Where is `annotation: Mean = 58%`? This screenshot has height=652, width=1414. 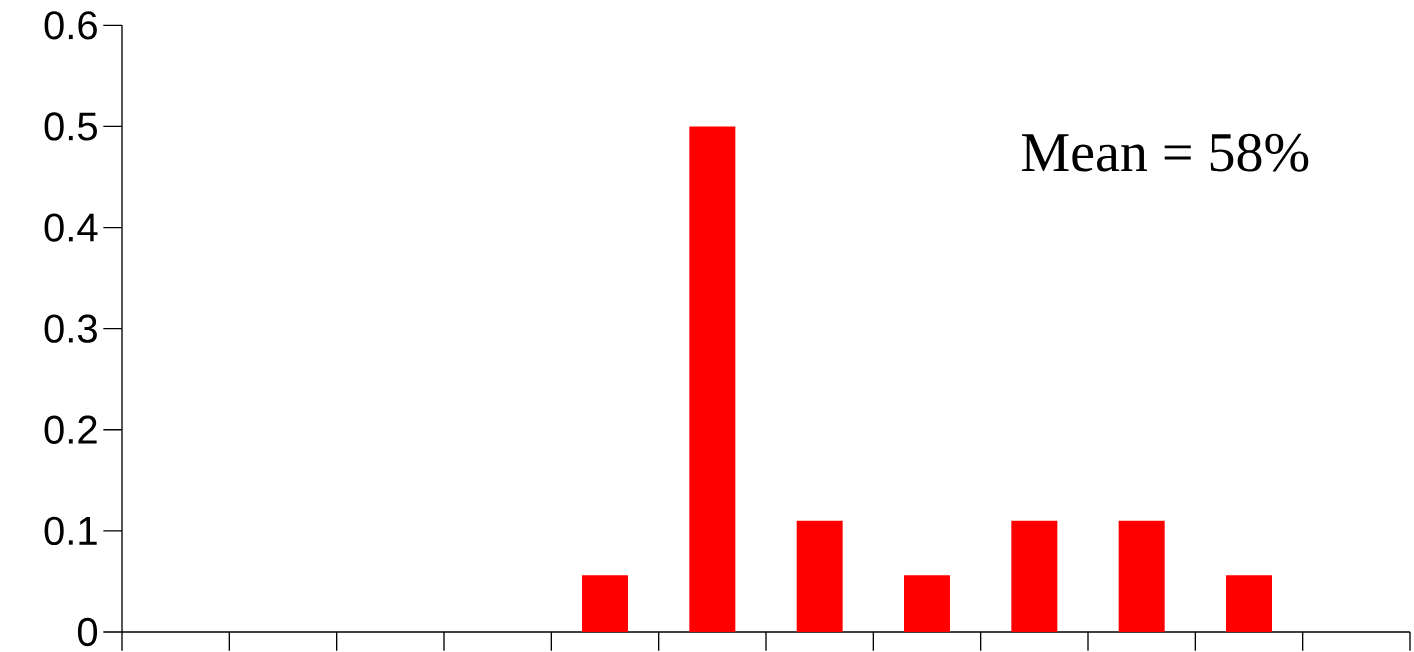
annotation: Mean = 58% is located at coordinates (1165, 152).